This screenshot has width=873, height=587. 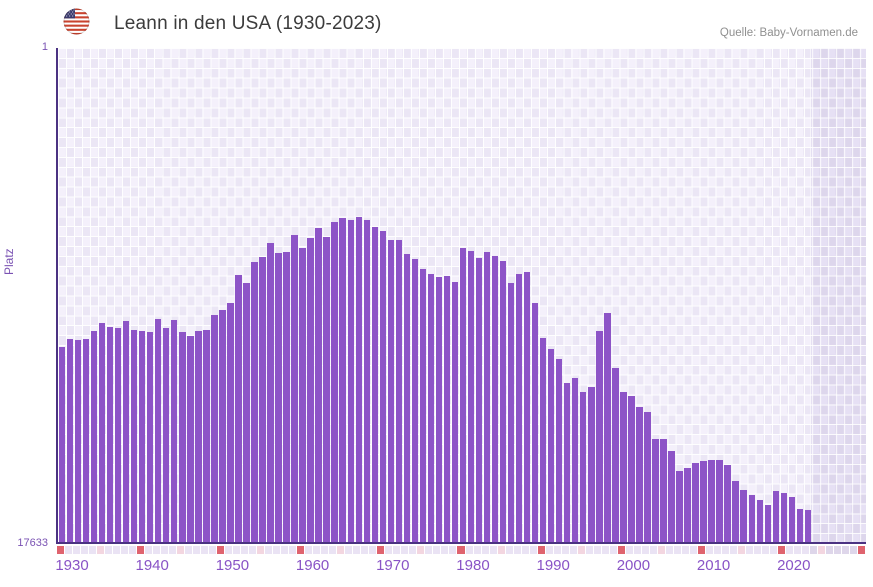 What do you see at coordinates (791, 520) in the screenshot?
I see `bar-2021` at bounding box center [791, 520].